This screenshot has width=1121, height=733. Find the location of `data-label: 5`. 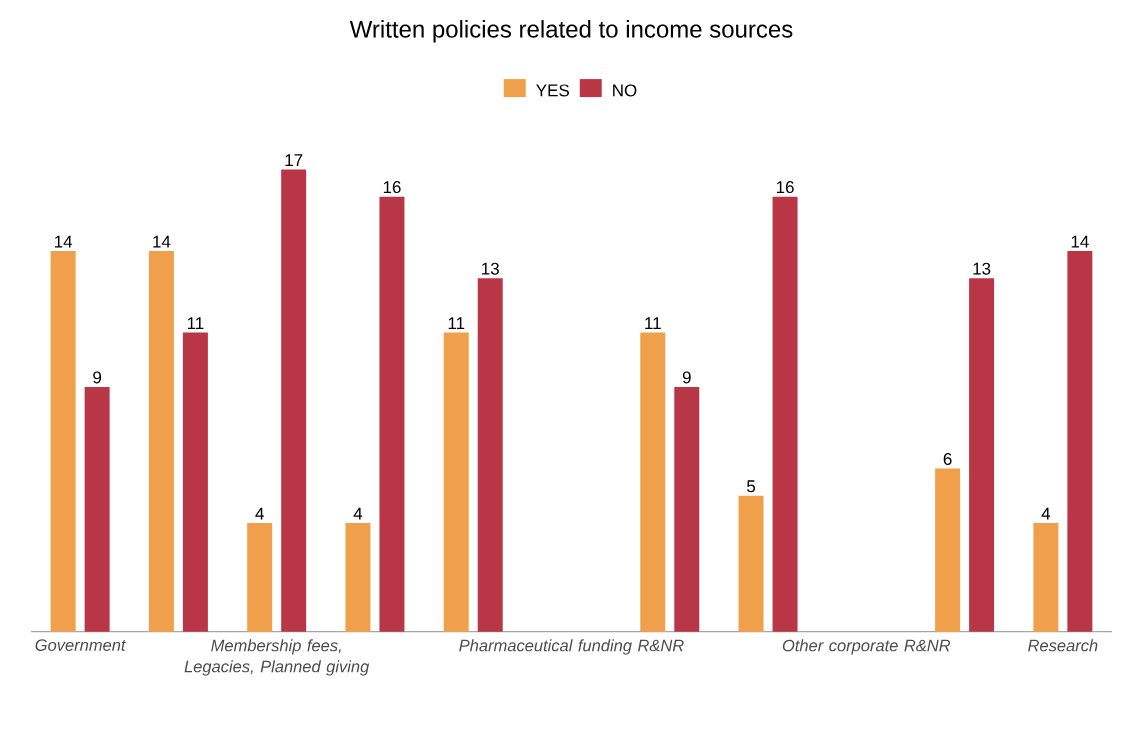

data-label: 5 is located at coordinates (751, 486).